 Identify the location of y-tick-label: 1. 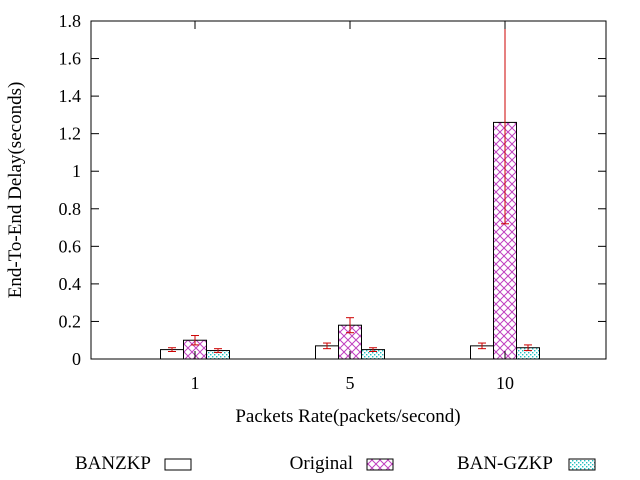
(76, 171).